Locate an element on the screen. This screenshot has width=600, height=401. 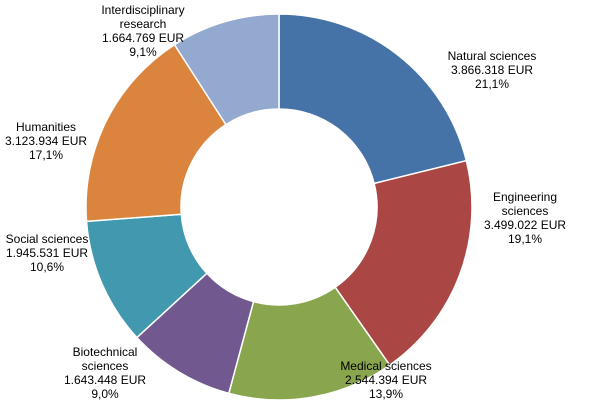
slice-humanities is located at coordinates (156, 133).